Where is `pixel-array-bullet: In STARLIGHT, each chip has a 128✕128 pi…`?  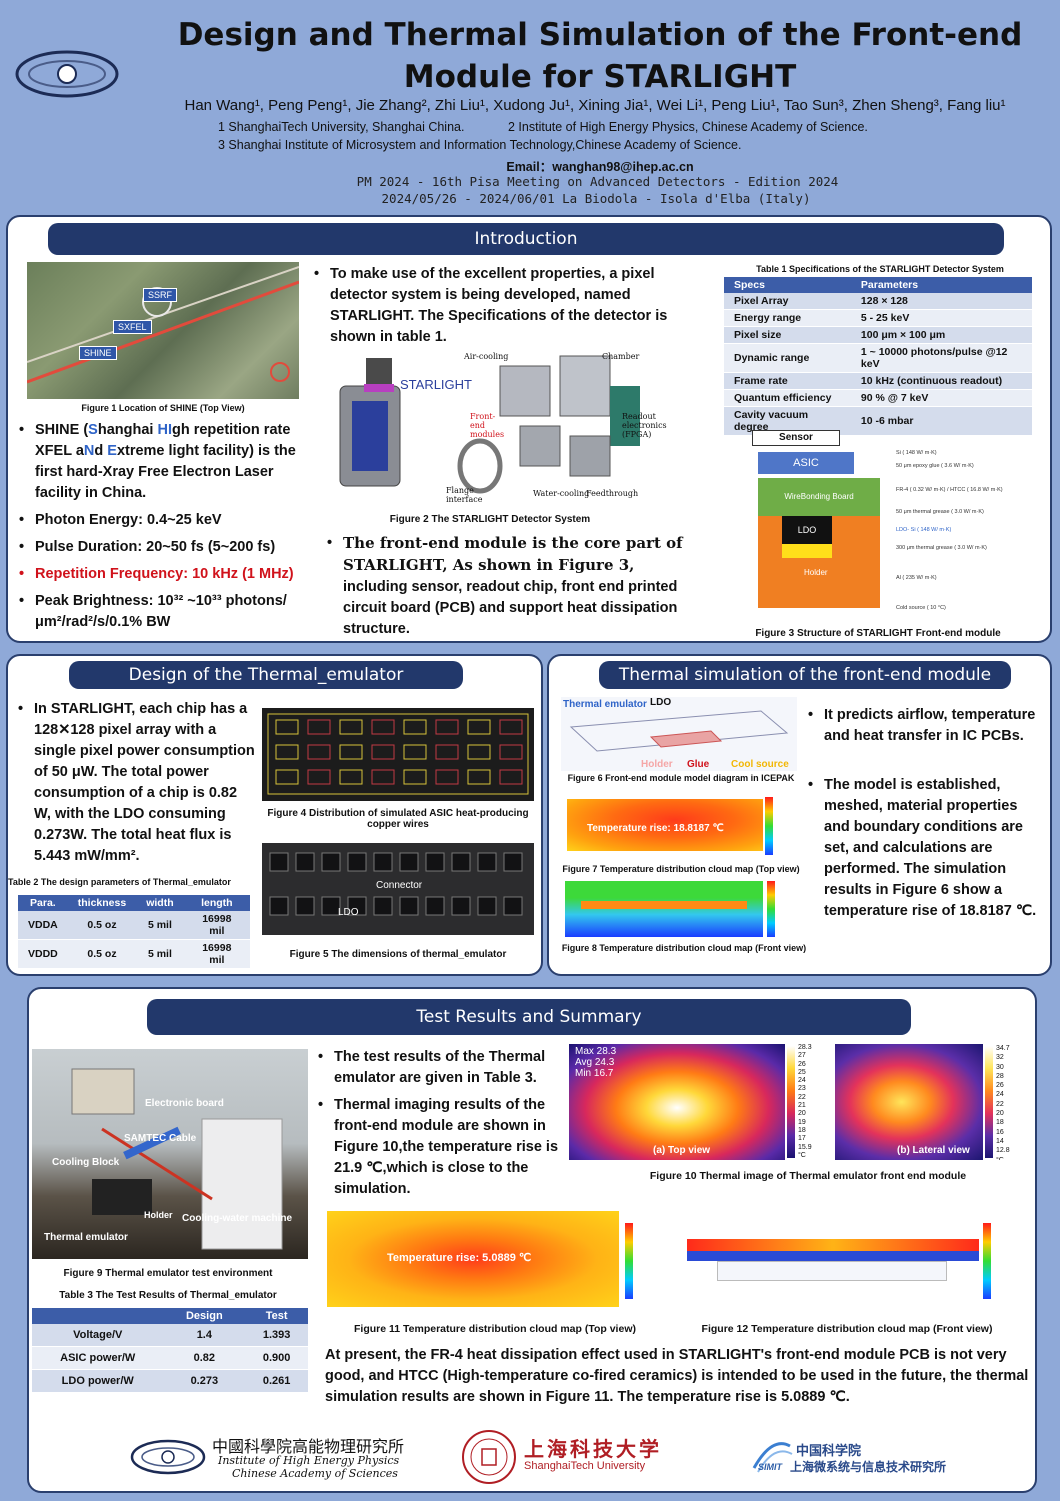
pixel-array-bullet: In STARLIGHT, each chip has a 128✕128 pi… is located at coordinates (136, 783).